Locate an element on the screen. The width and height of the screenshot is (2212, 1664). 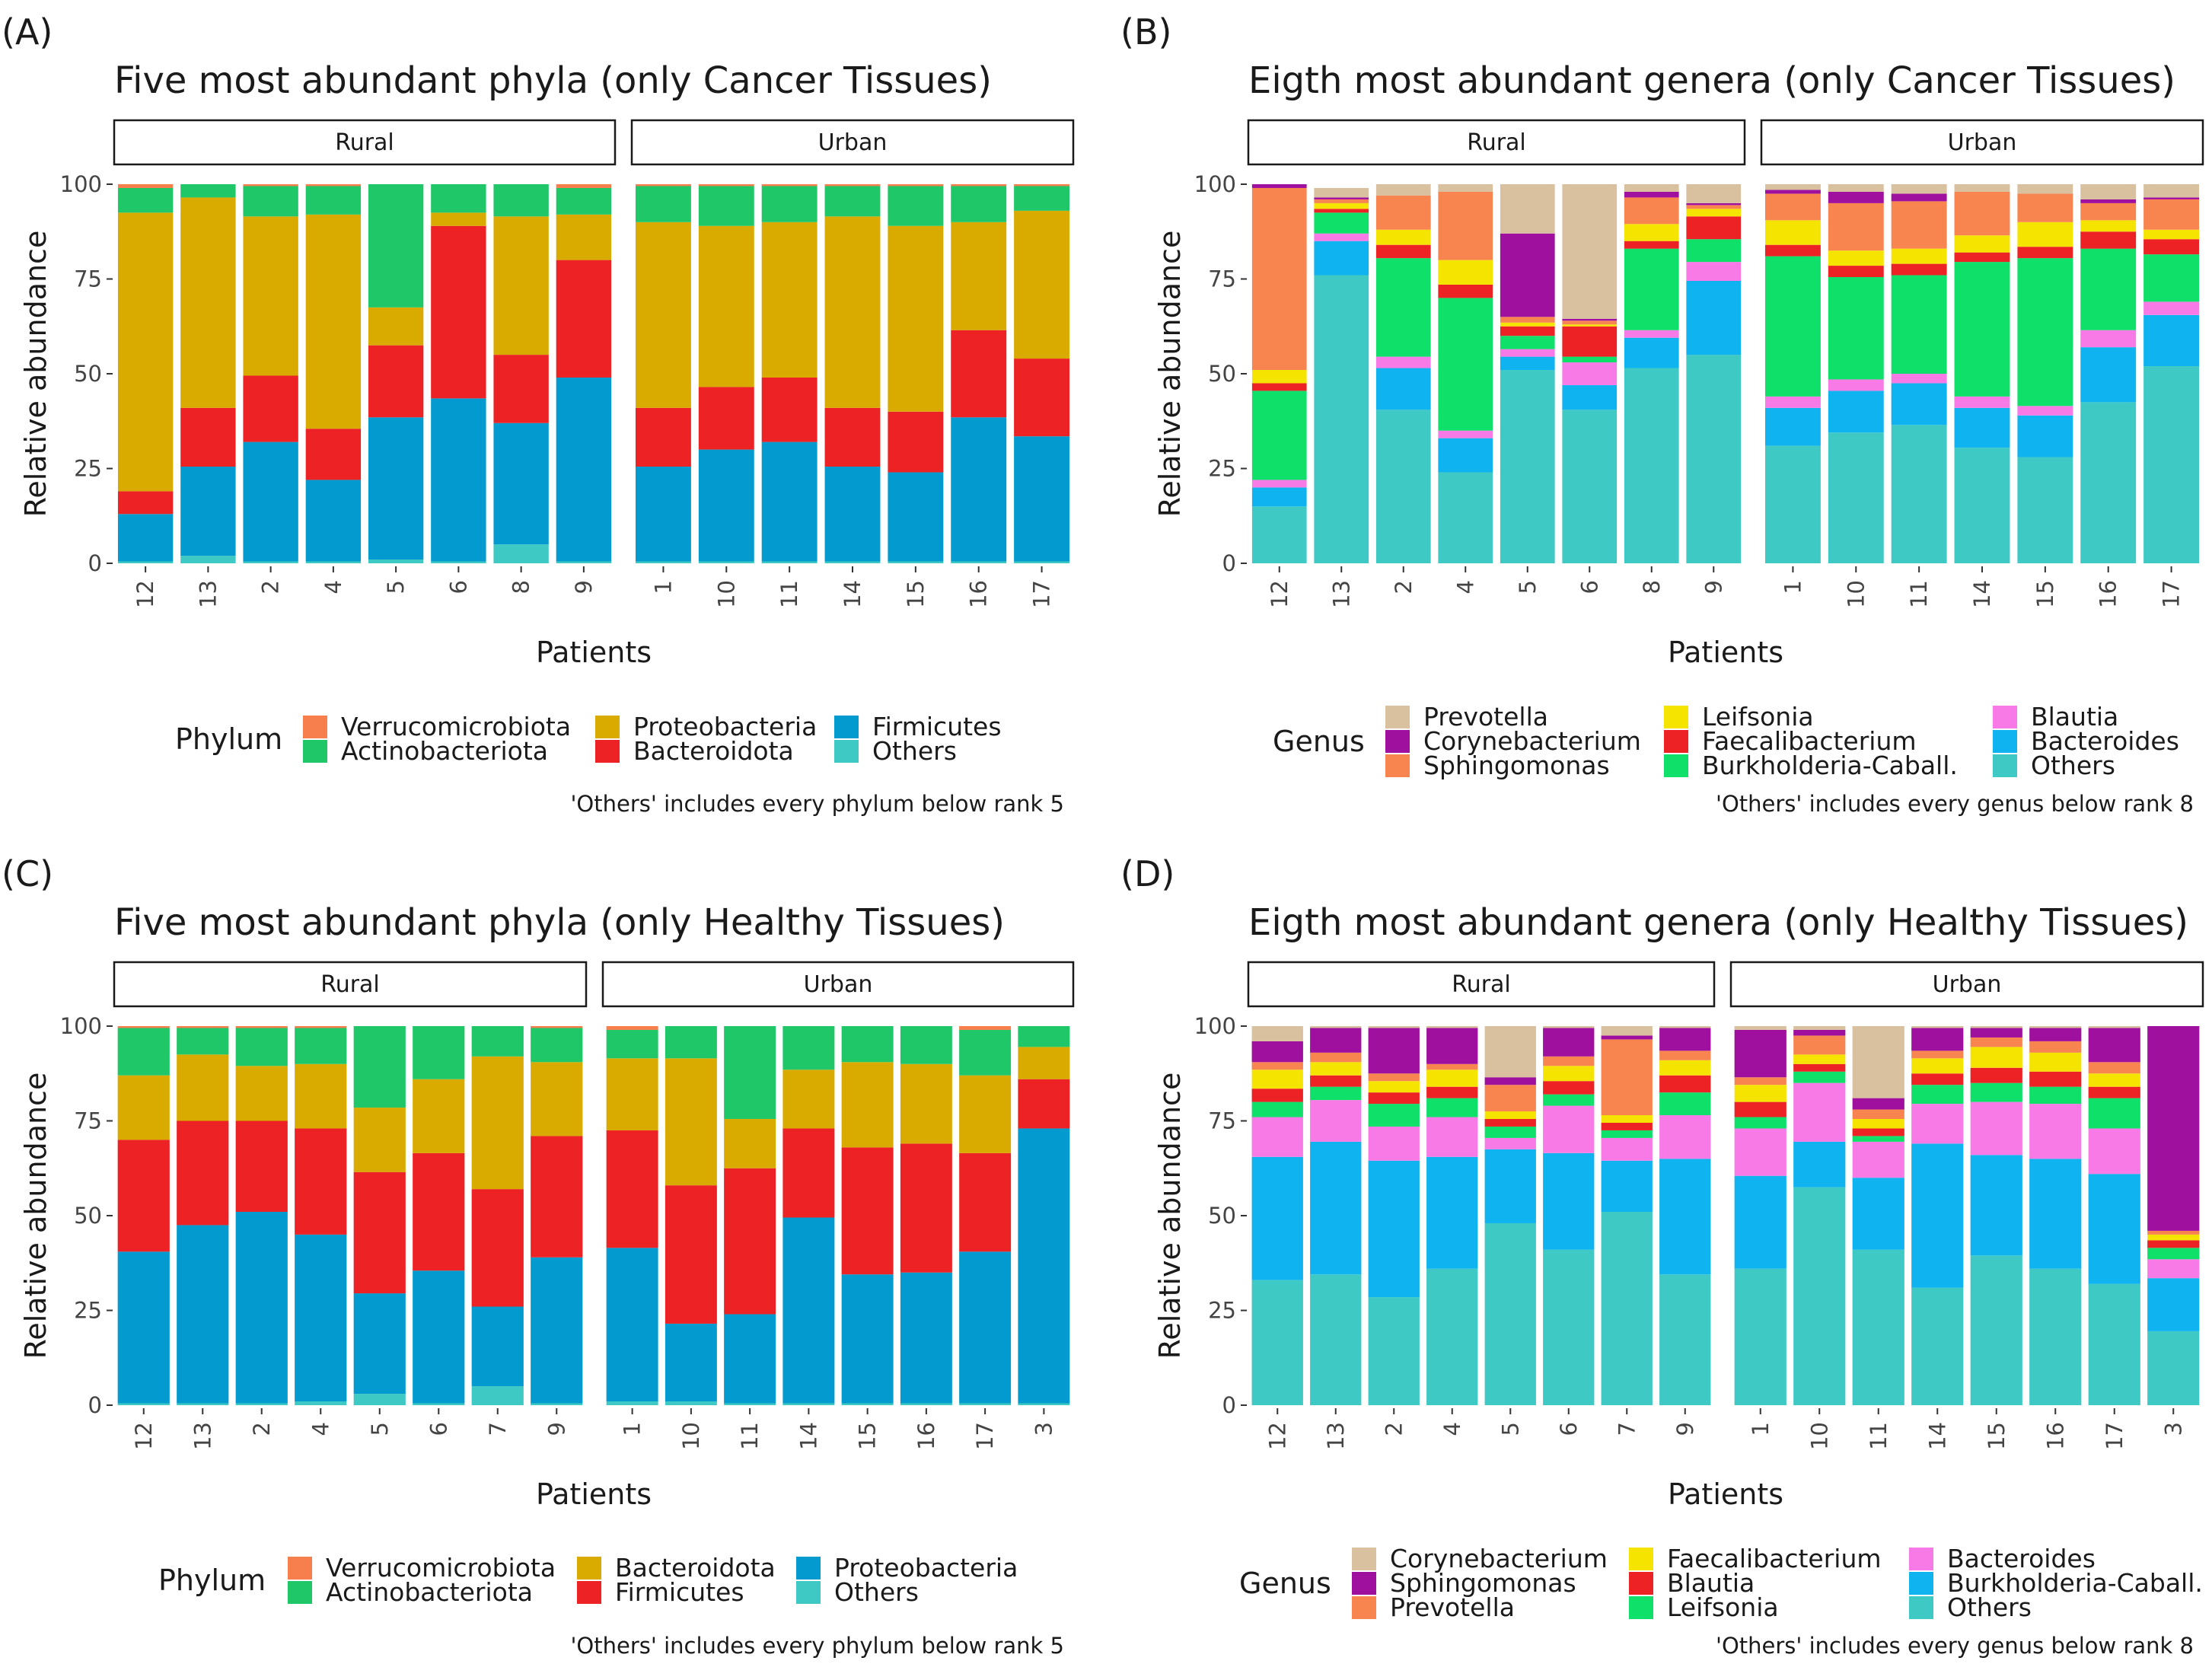
x-tick-label: 3 is located at coordinates (1044, 1429).